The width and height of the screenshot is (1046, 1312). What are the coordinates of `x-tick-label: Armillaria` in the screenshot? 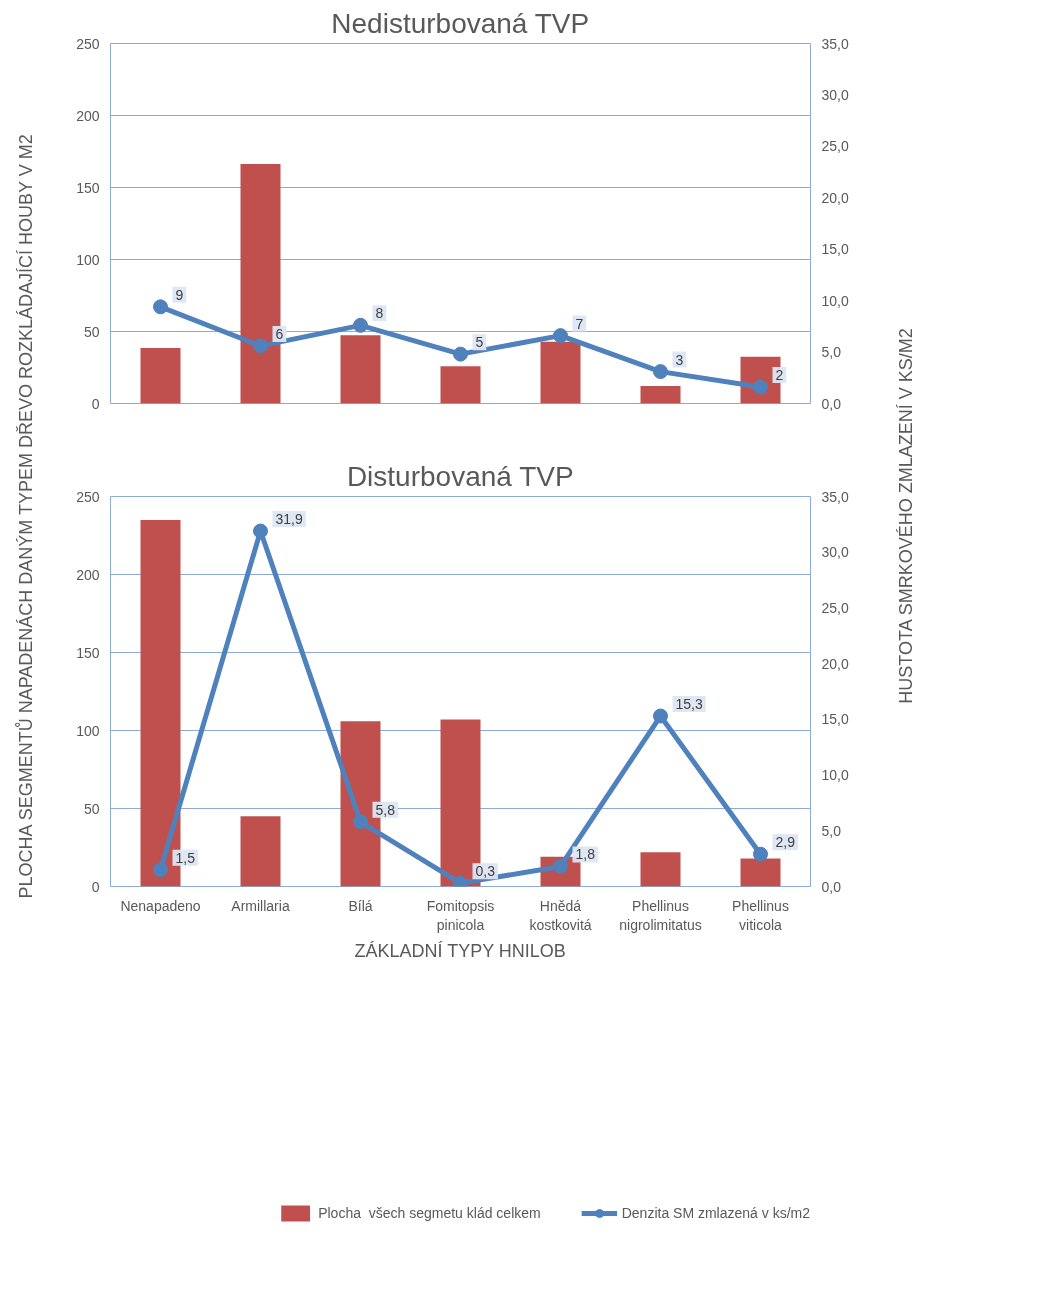 It's located at (260, 905).